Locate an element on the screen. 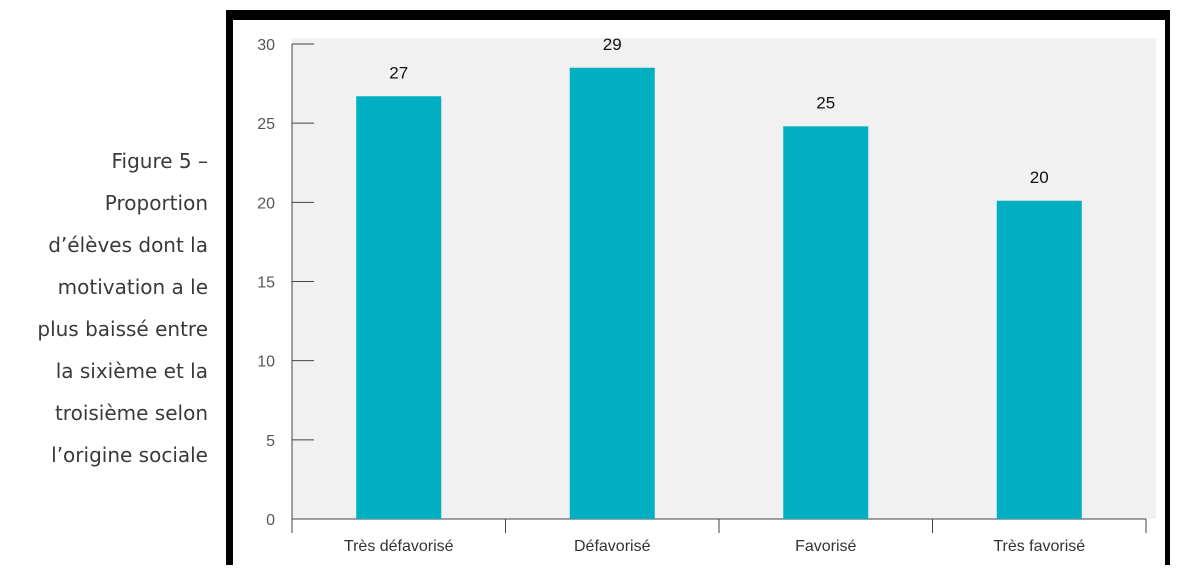 The image size is (1179, 571). category-label: Favorisé is located at coordinates (825, 546).